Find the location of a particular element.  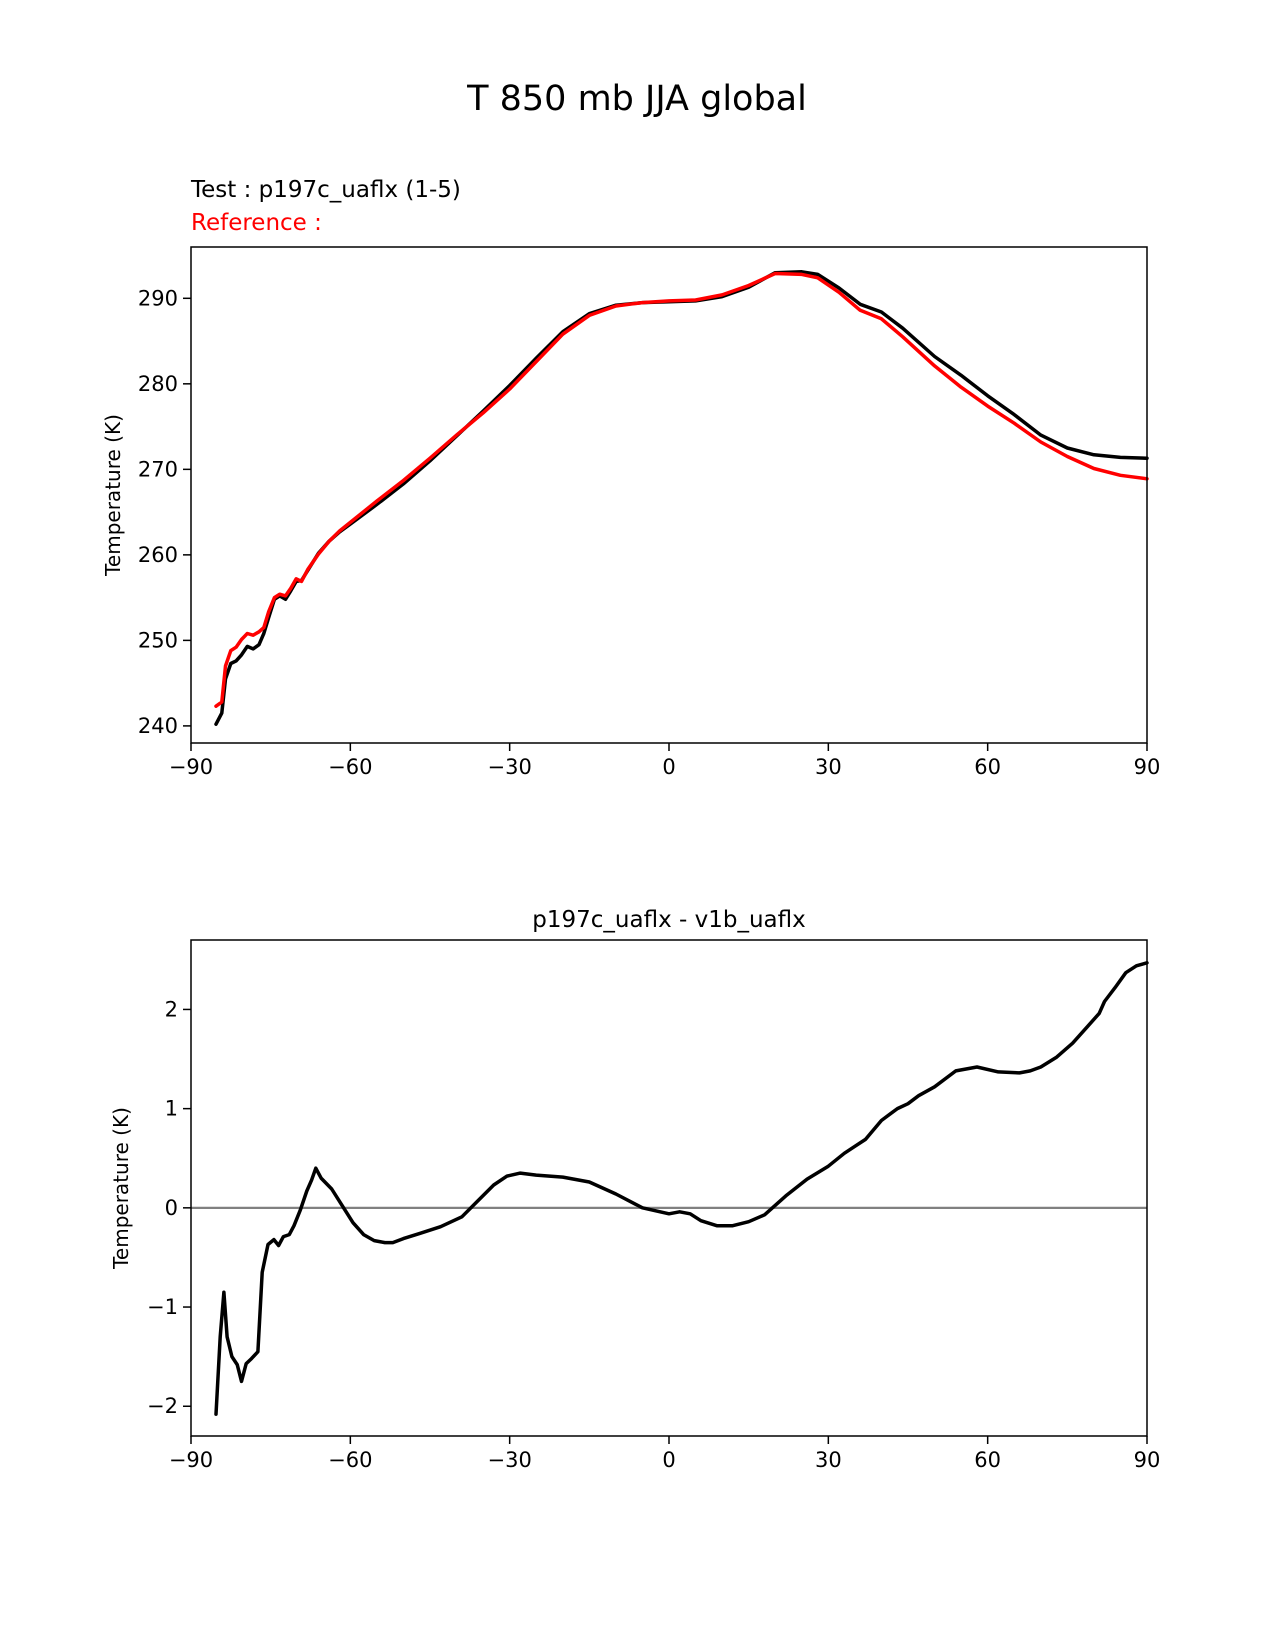

reference-label: Reference : is located at coordinates (256, 223).